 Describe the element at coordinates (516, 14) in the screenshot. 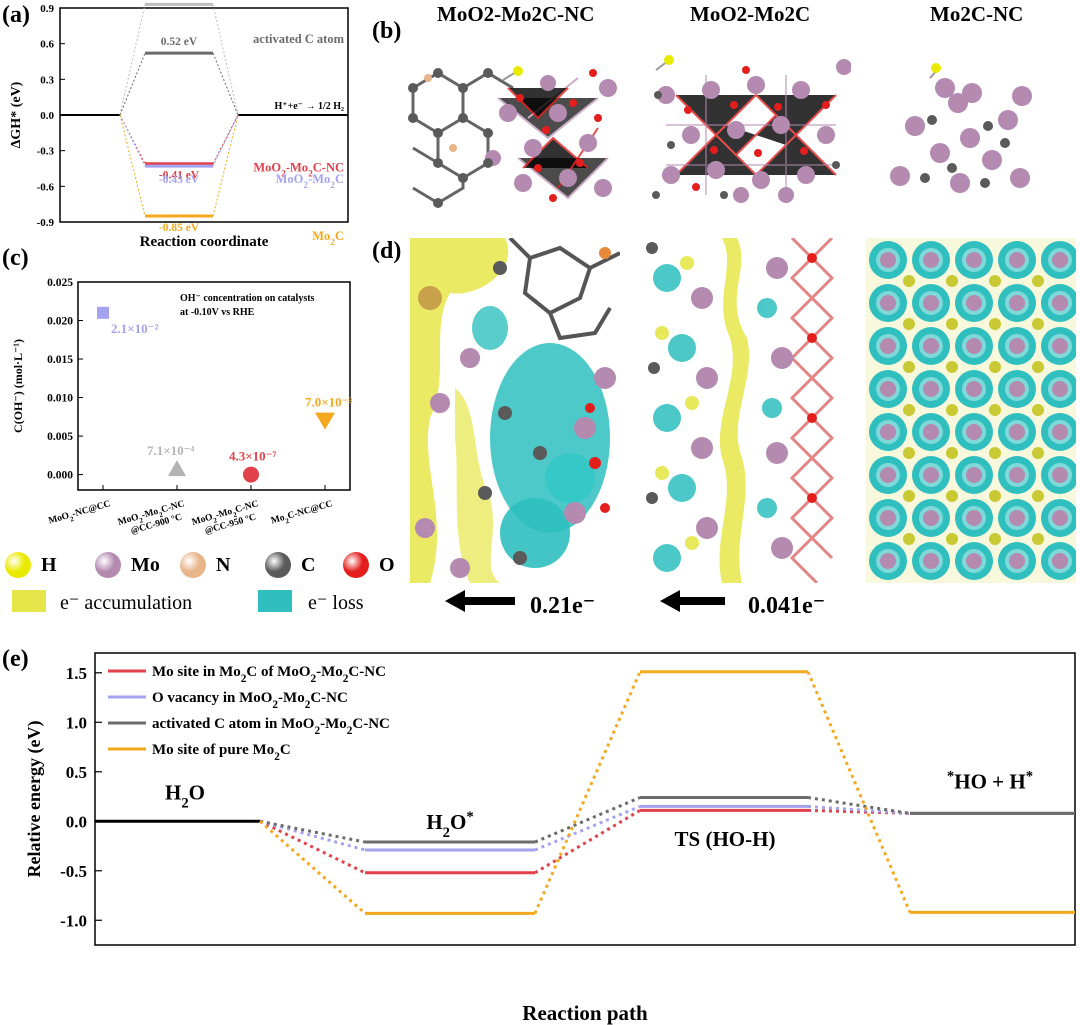

I see `structure-title-1: MoO2-Mo2C-NC` at that location.